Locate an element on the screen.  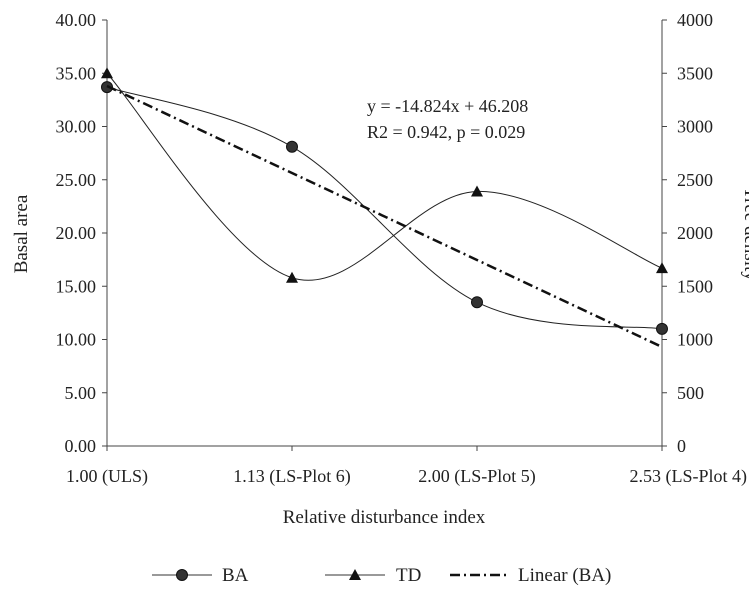
y2-tick-label: 1500 is located at coordinates (695, 286).